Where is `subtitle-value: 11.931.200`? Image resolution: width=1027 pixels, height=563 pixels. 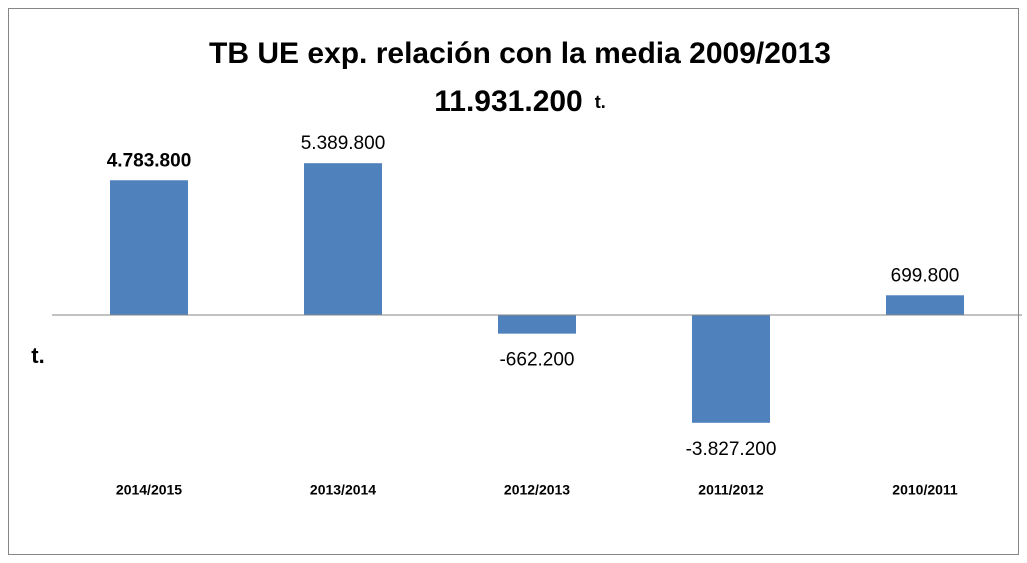 subtitle-value: 11.931.200 is located at coordinates (508, 101).